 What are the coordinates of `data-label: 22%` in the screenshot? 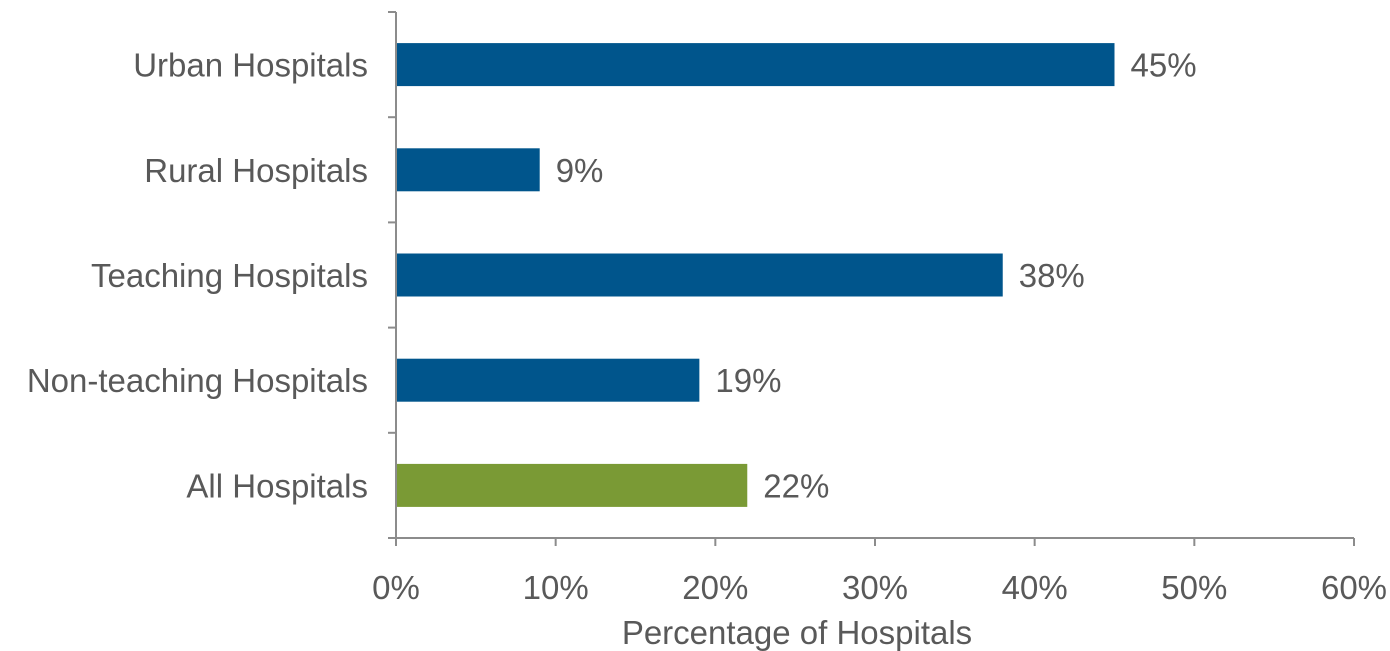 It's located at (796, 485).